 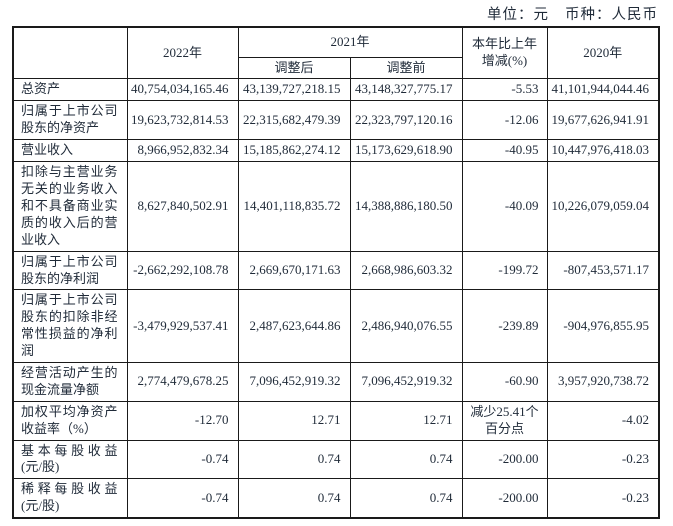 What do you see at coordinates (504, 381) in the screenshot?
I see `value-change: -60.90` at bounding box center [504, 381].